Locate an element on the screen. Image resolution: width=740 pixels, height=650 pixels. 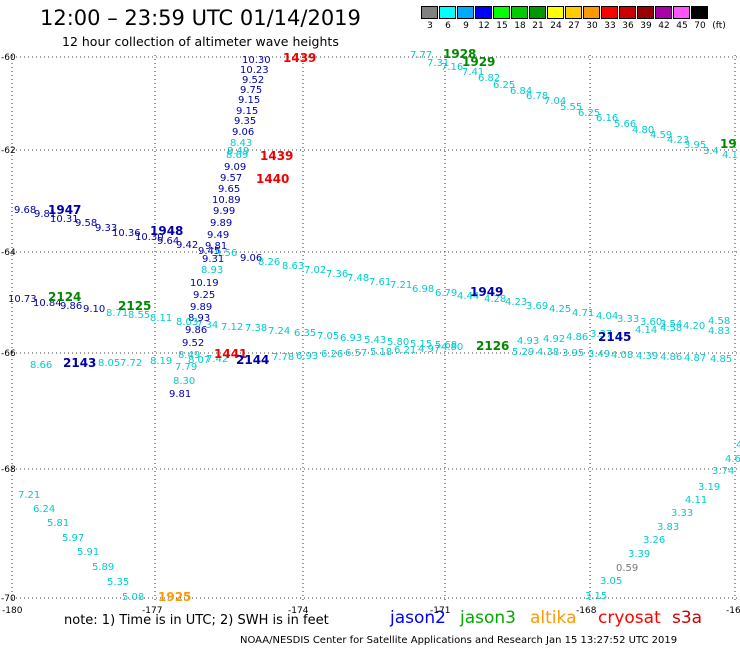
pass-time-label: 1948 is located at coordinates (166, 231).